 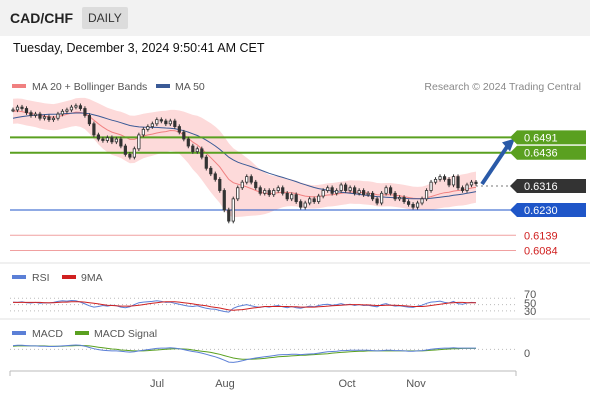 What do you see at coordinates (541, 187) in the screenshot?
I see `level-label-2: 0.6316` at bounding box center [541, 187].